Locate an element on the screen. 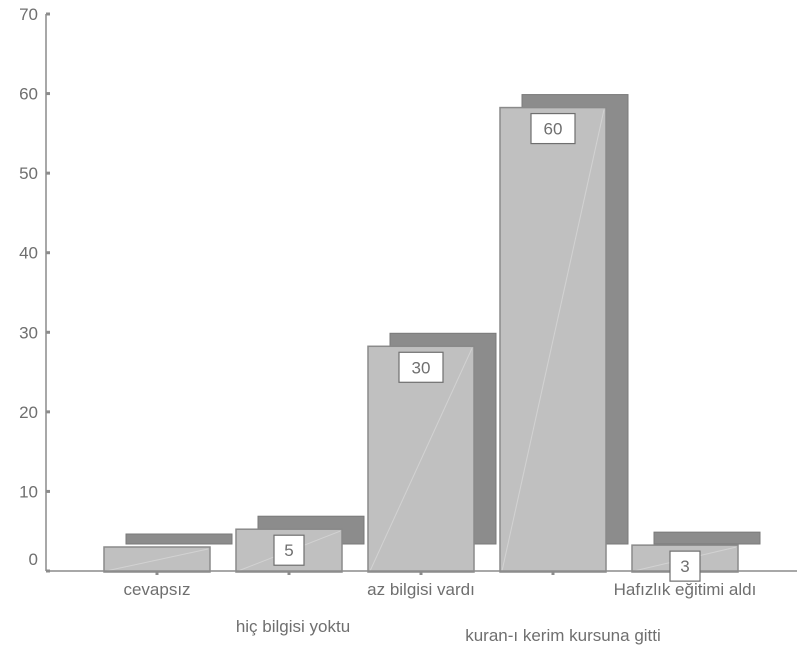 This screenshot has height=655, width=807. y-tick-label: 60 is located at coordinates (28, 94).